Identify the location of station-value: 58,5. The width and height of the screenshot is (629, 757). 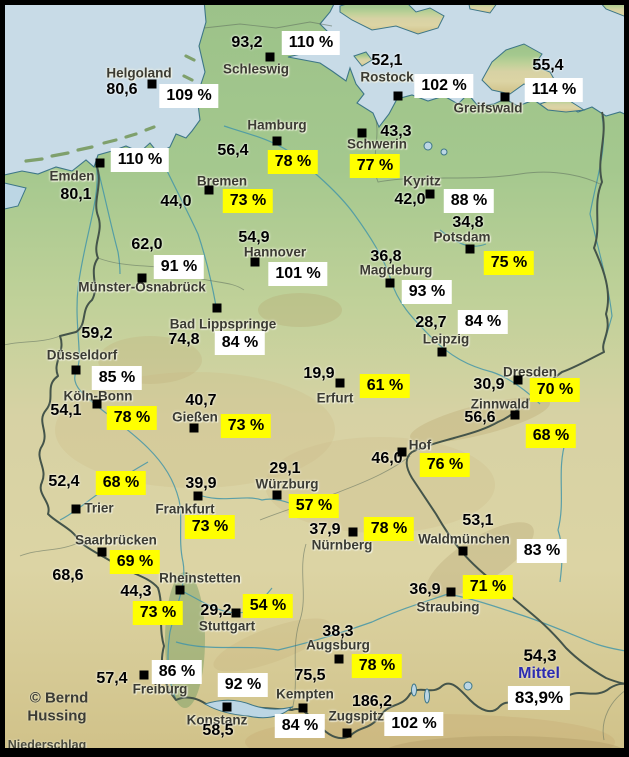
(218, 730).